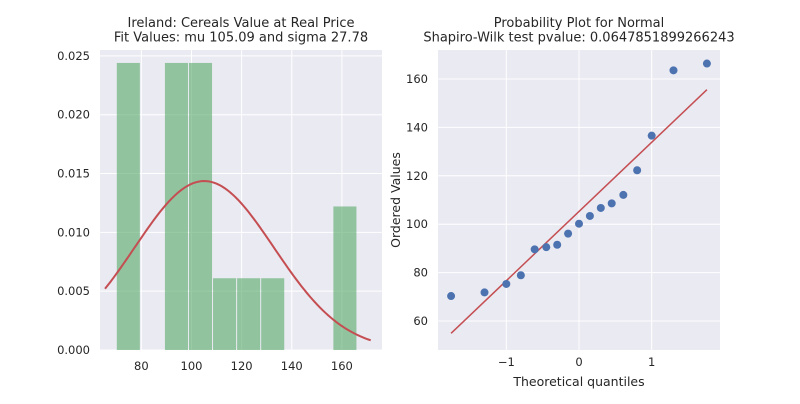 Image resolution: width=800 pixels, height=404 pixels. What do you see at coordinates (192, 366) in the screenshot?
I see `histogram-x-tick-label: 100` at bounding box center [192, 366].